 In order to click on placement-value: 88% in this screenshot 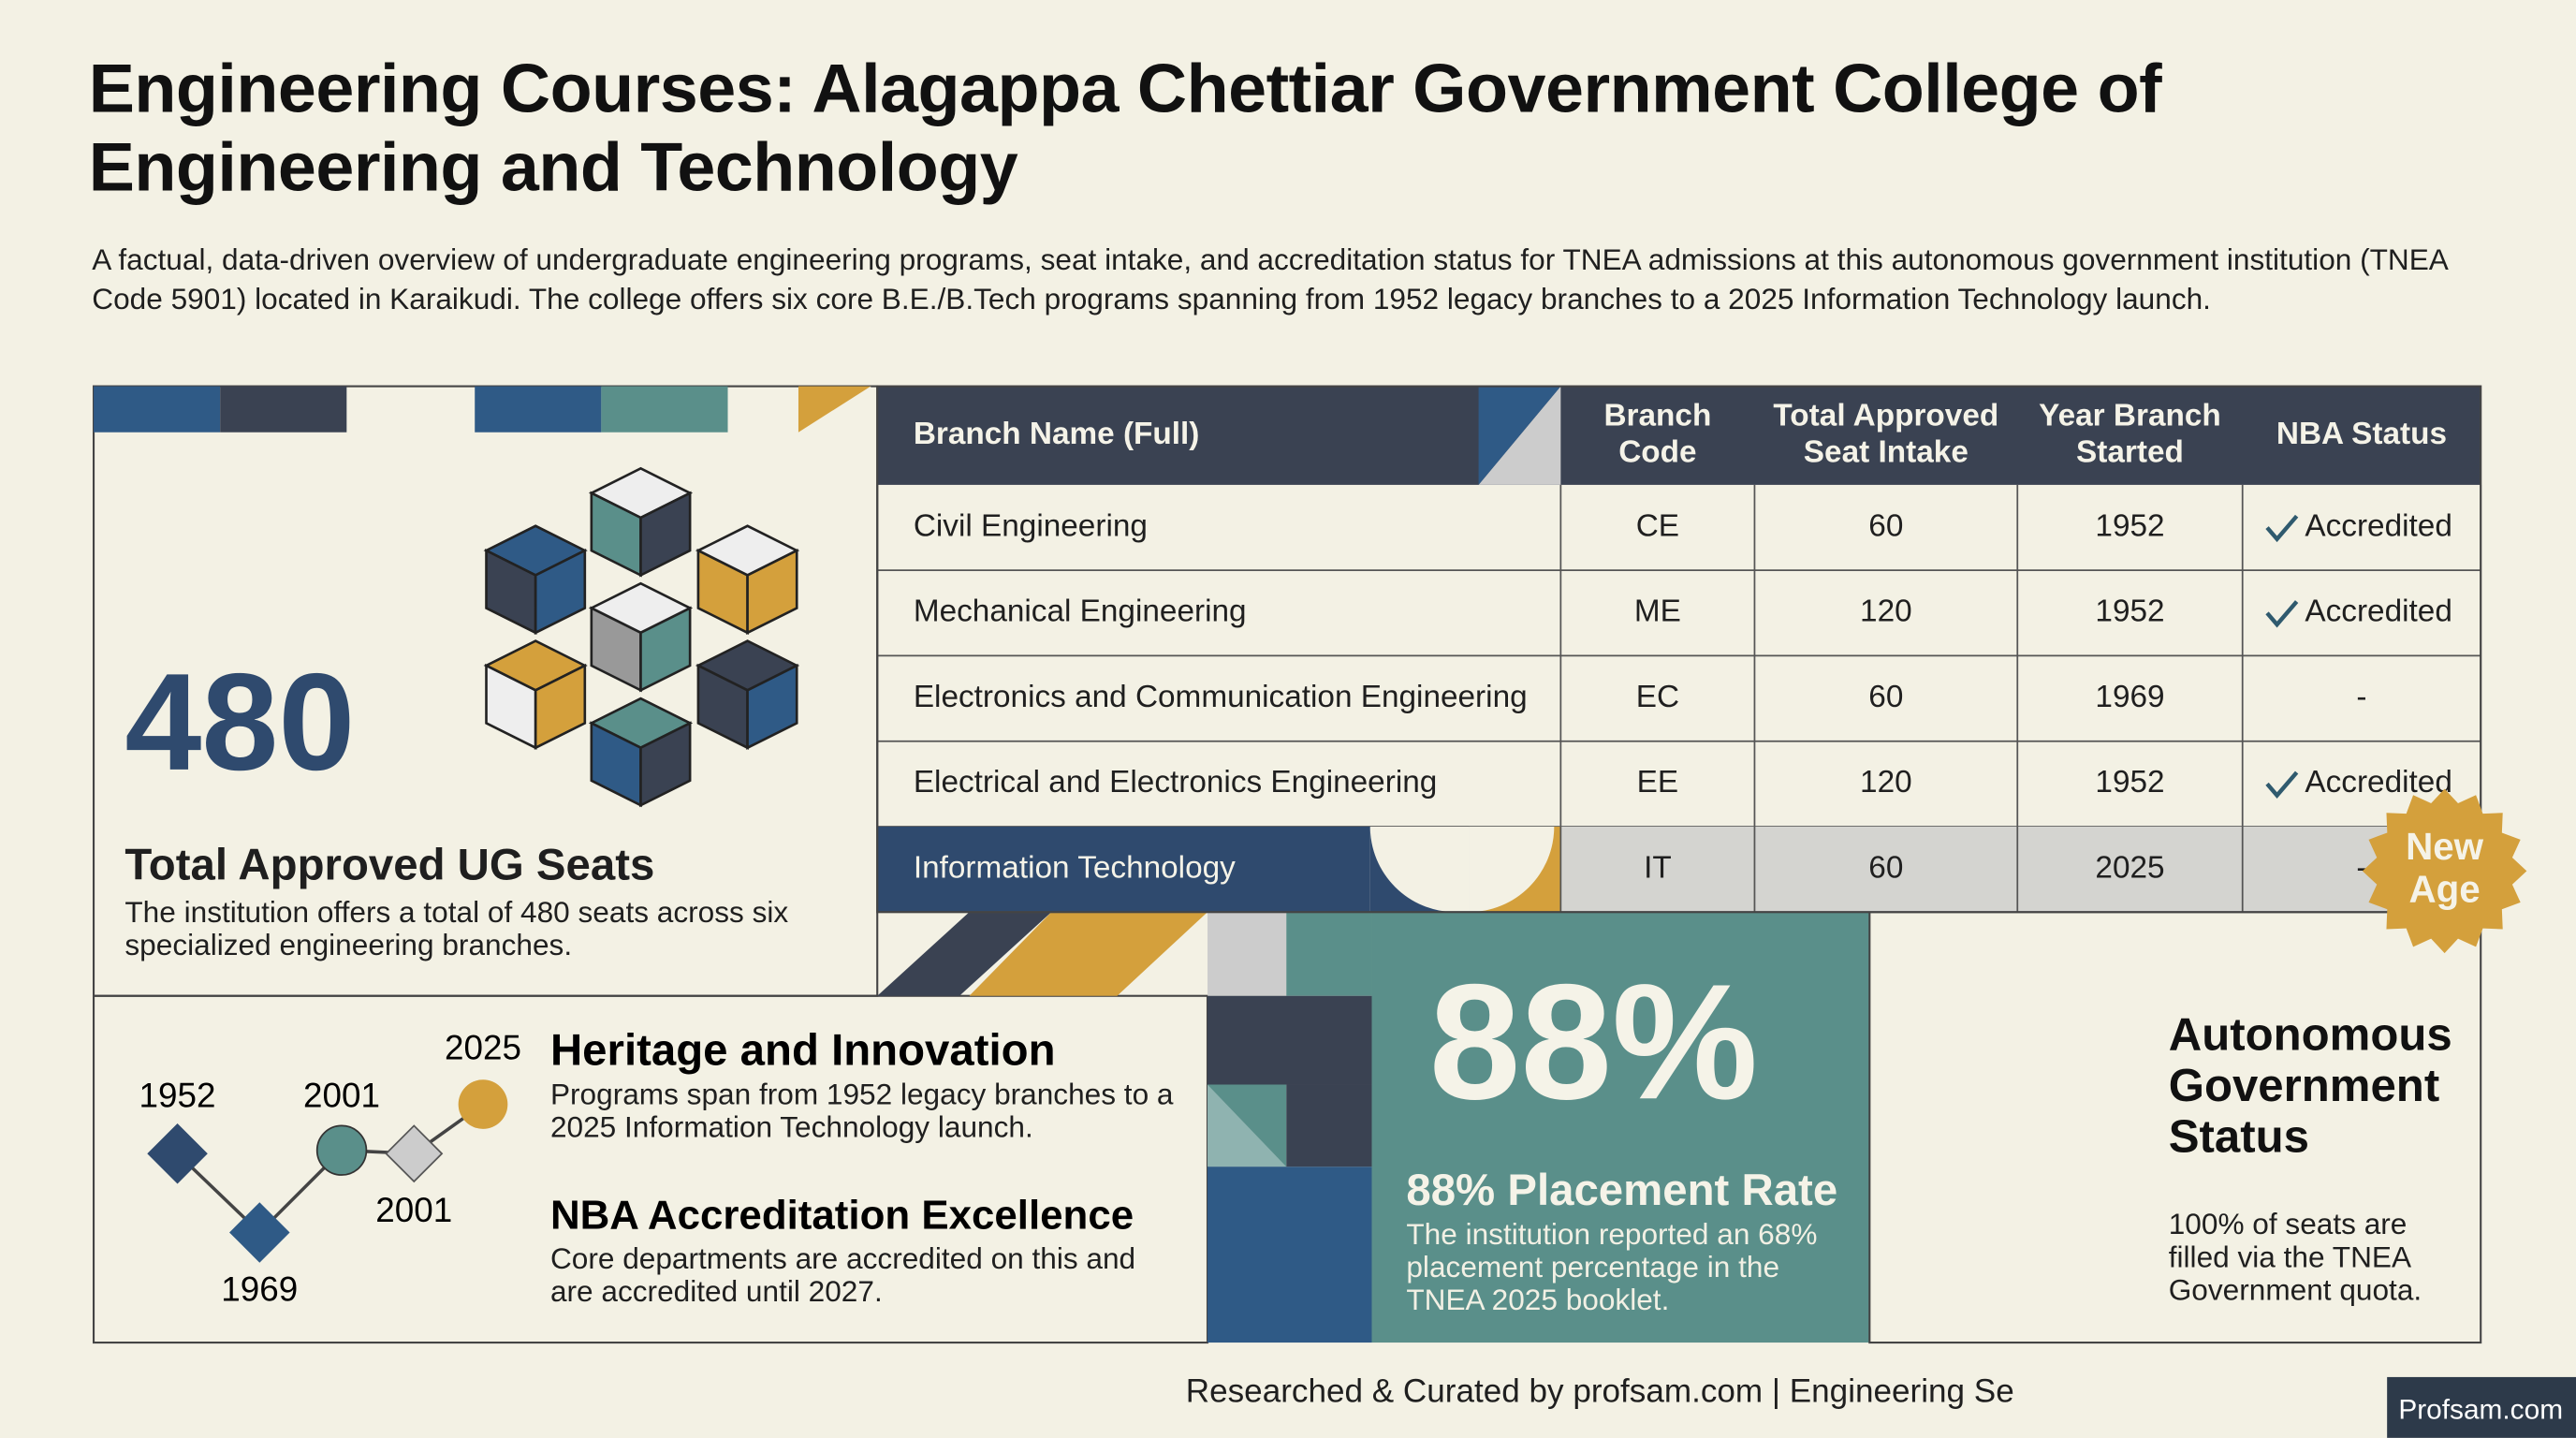, I will do `click(1593, 1042)`.